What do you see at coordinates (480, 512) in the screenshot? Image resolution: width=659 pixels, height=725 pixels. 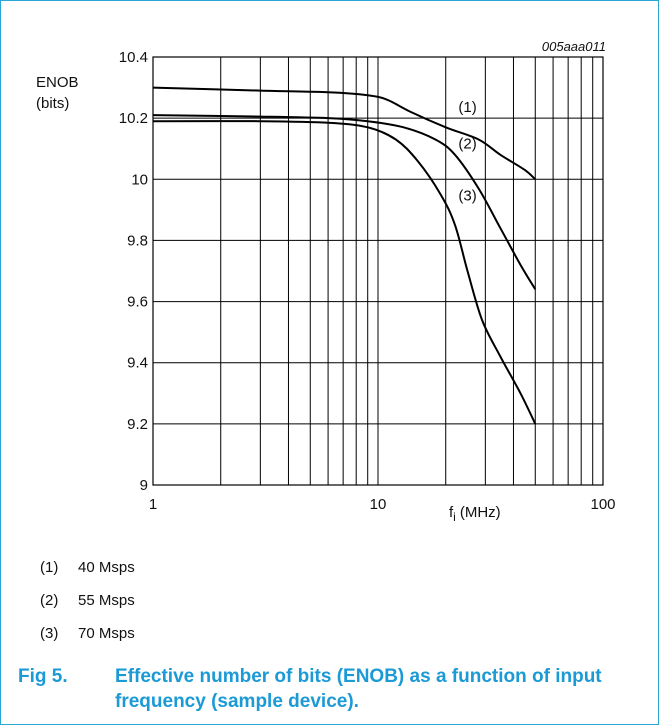 I see `x-axis-unit: (MHz)` at bounding box center [480, 512].